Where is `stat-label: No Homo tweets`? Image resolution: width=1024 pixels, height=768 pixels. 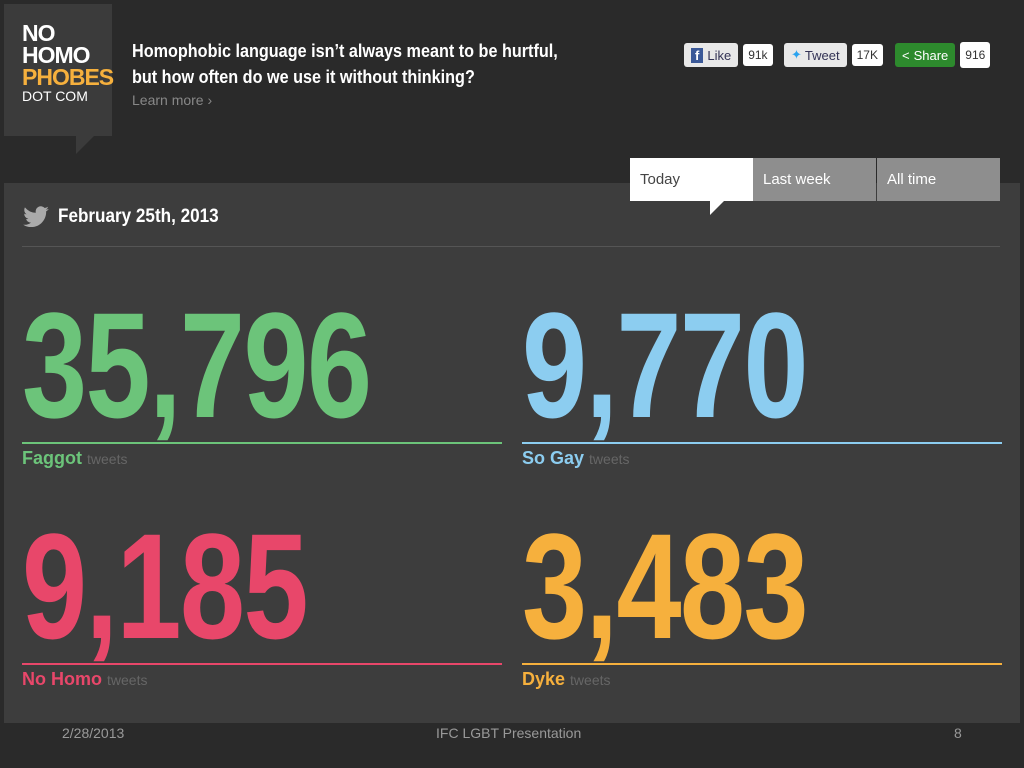 stat-label: No Homo tweets is located at coordinates (84, 679).